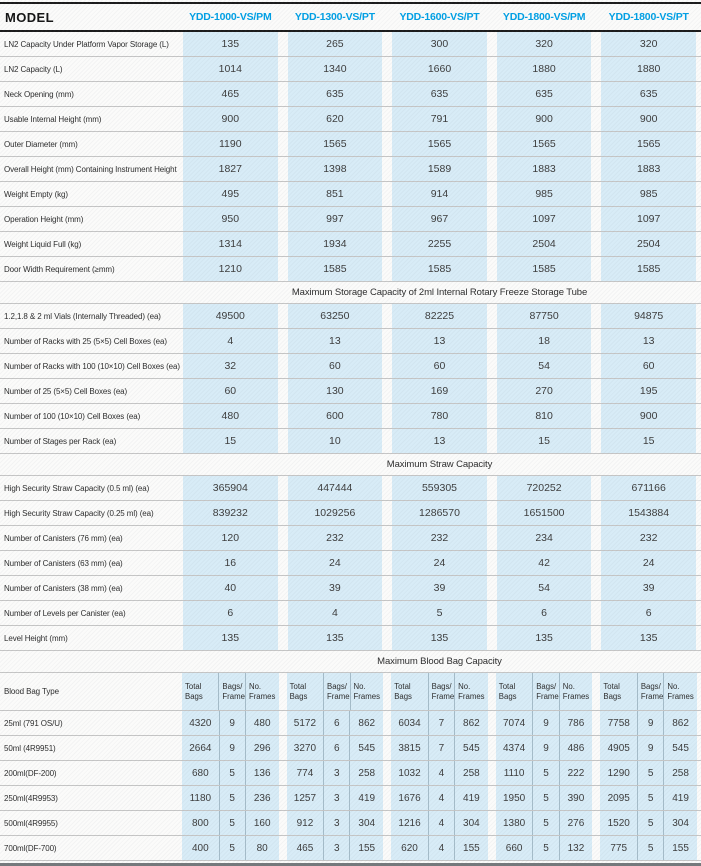  What do you see at coordinates (515, 748) in the screenshot?
I see `total-bags-cell: 4374` at bounding box center [515, 748].